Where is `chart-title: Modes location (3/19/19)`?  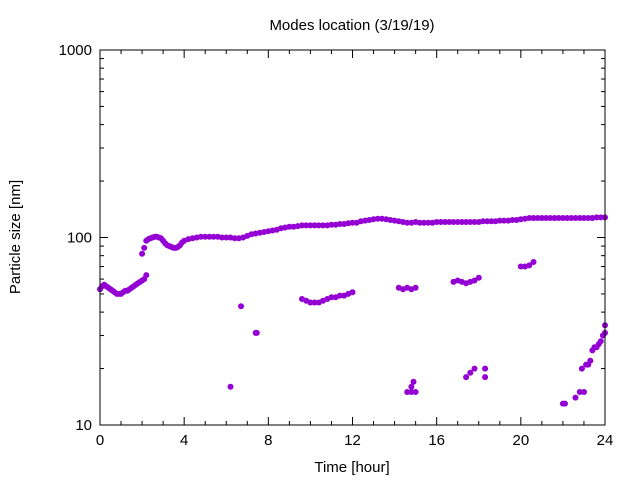
chart-title: Modes location (3/19/19) is located at coordinates (351, 25).